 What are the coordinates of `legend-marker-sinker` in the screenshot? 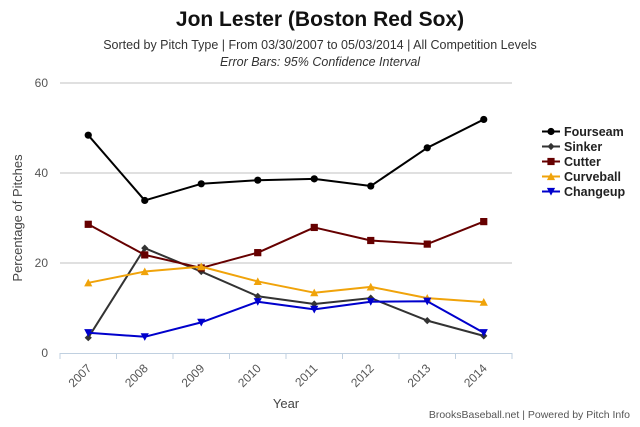 It's located at (551, 146).